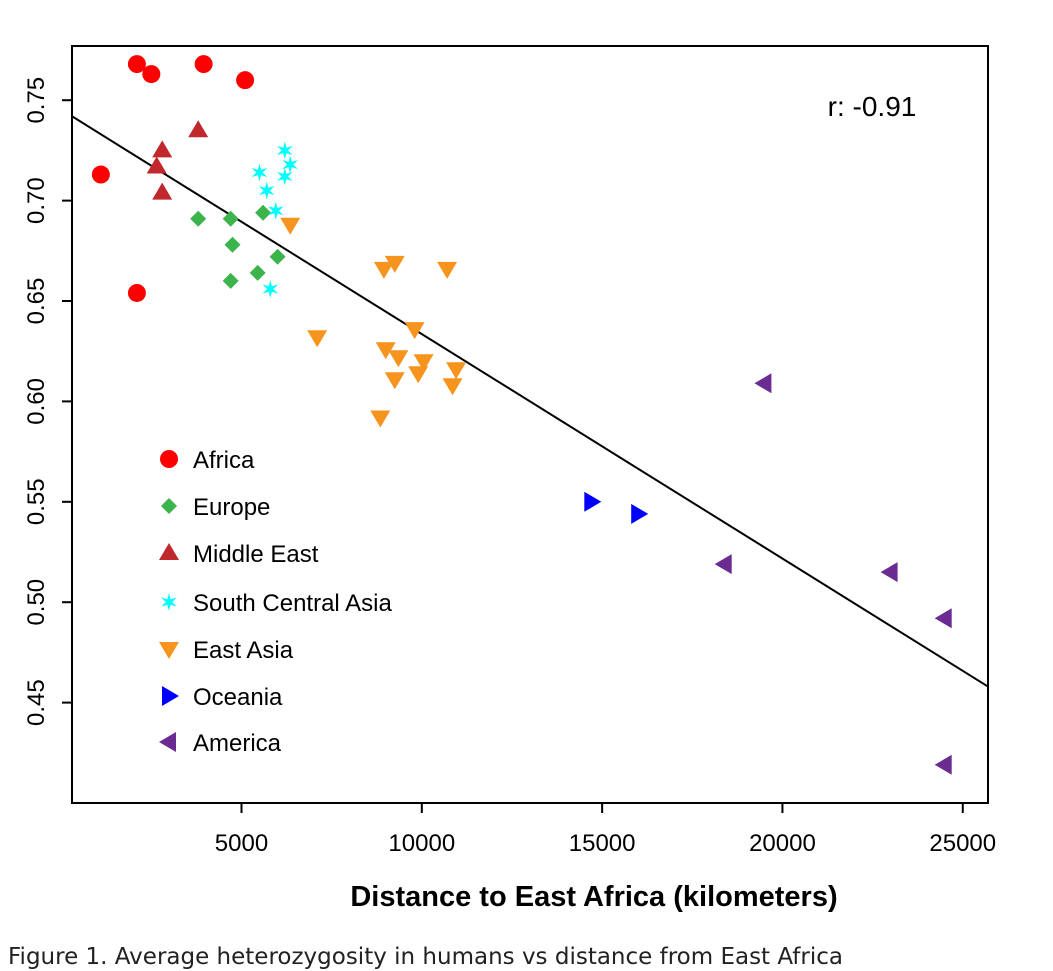 Image resolution: width=1053 pixels, height=971 pixels. I want to click on x-tick-label: 15000, so click(602, 843).